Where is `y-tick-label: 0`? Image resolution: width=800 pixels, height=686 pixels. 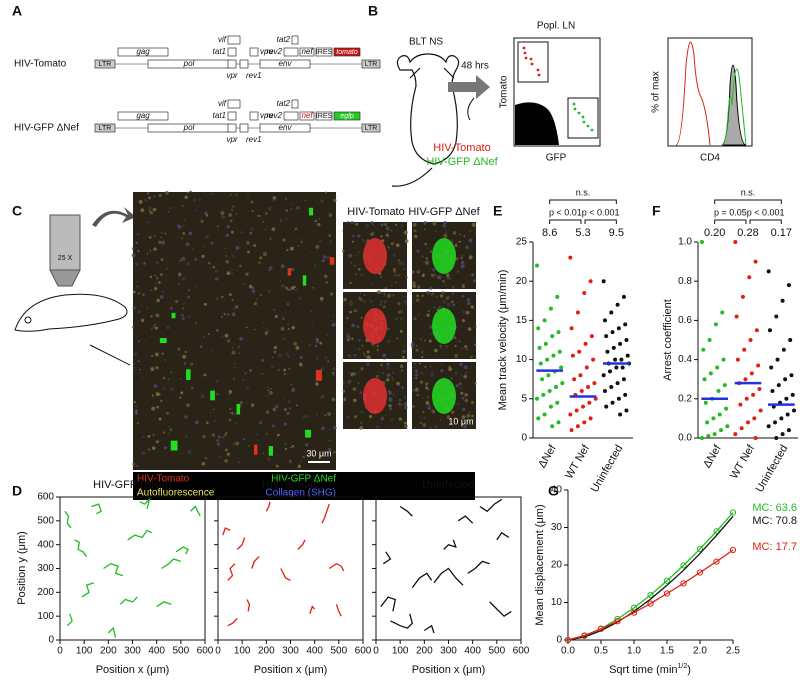
y-tick-label: 0 is located at coordinates (559, 640).